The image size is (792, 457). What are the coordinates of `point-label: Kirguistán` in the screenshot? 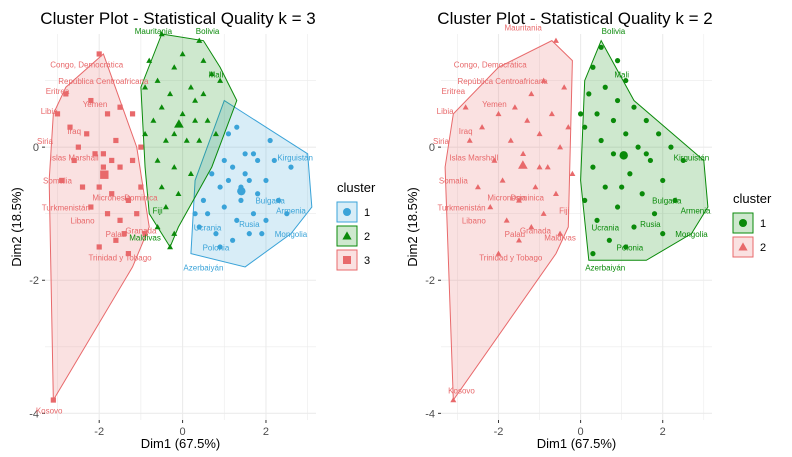 It's located at (692, 157).